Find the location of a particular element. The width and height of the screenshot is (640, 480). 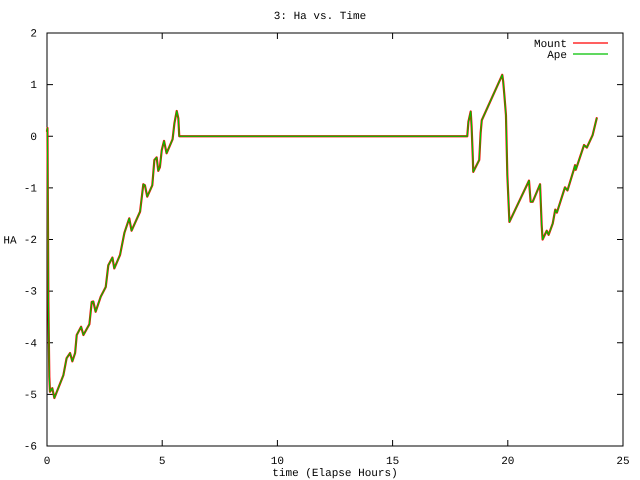

legend-label: Ape is located at coordinates (557, 56).